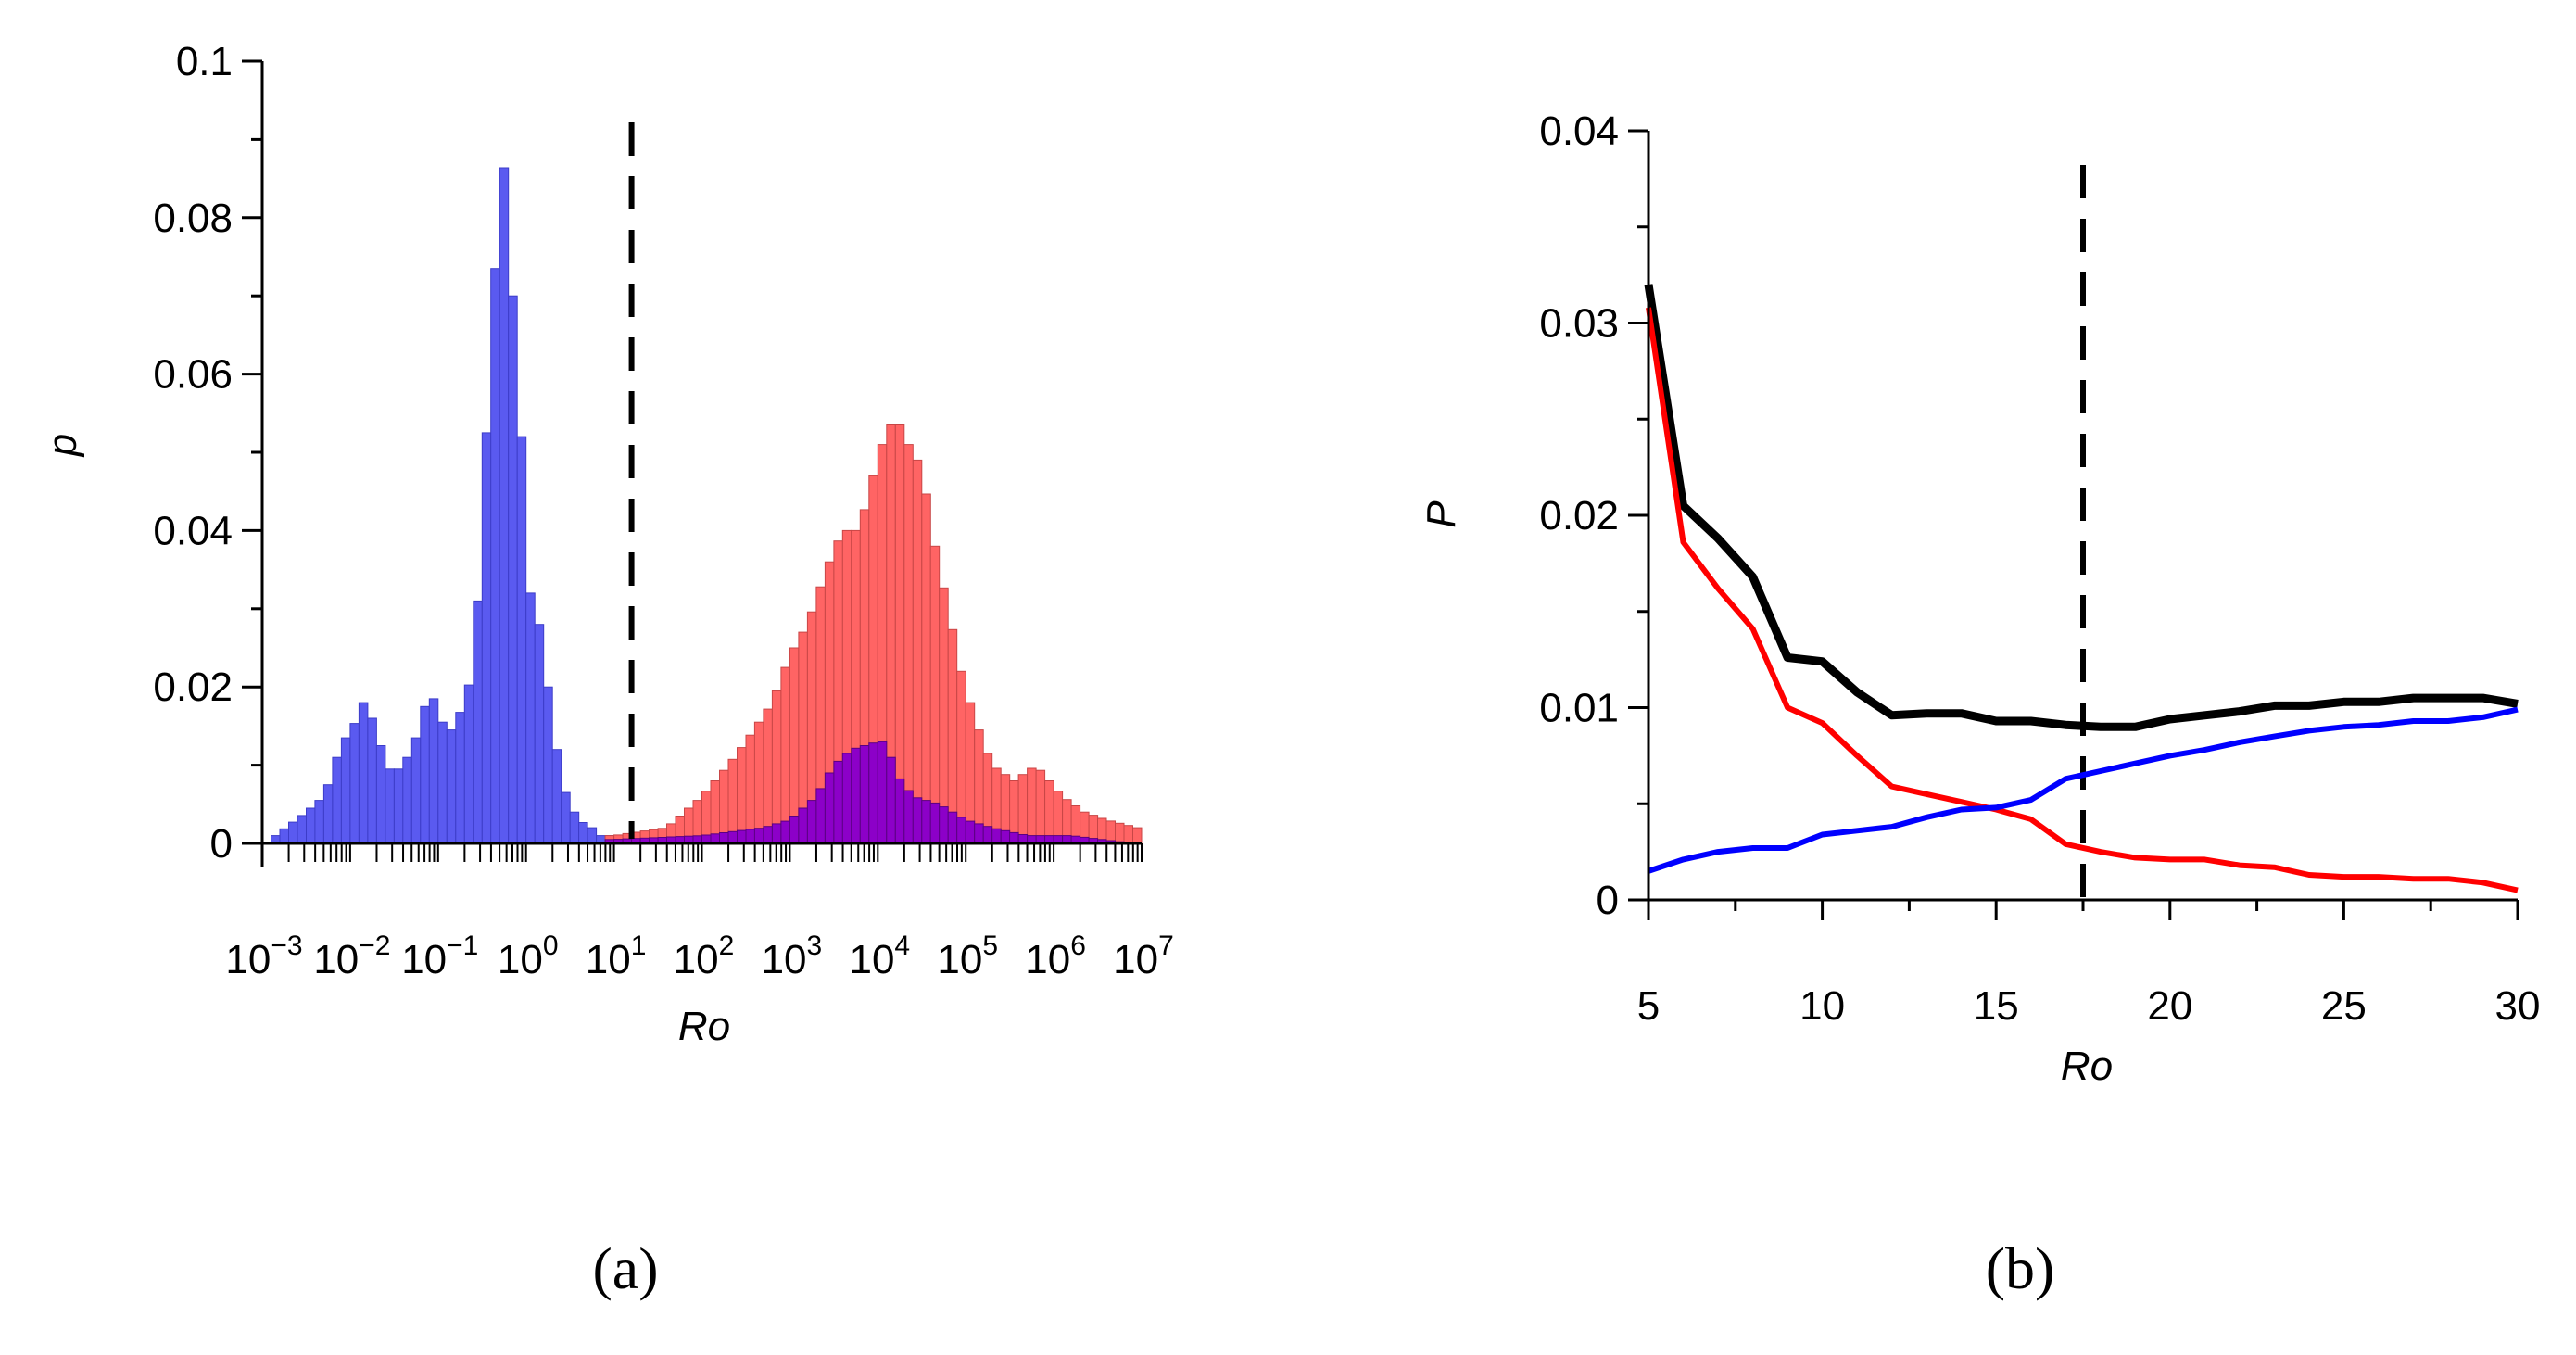  Describe the element at coordinates (2087, 1066) in the screenshot. I see `chart-b-x-axis-title: Ro` at that location.